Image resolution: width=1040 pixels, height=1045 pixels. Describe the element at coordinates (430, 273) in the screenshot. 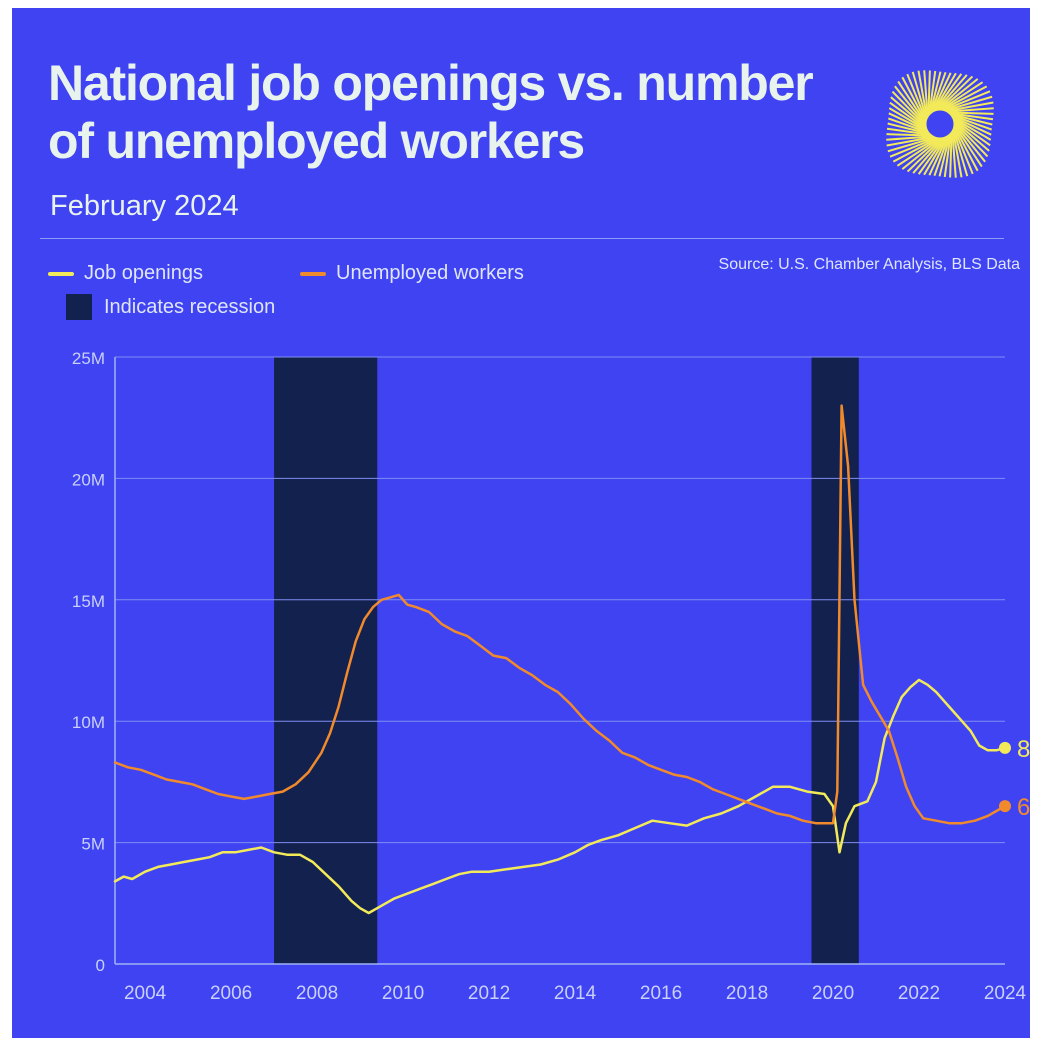

I see `legend-label-unemployed: Unemployed workers` at that location.